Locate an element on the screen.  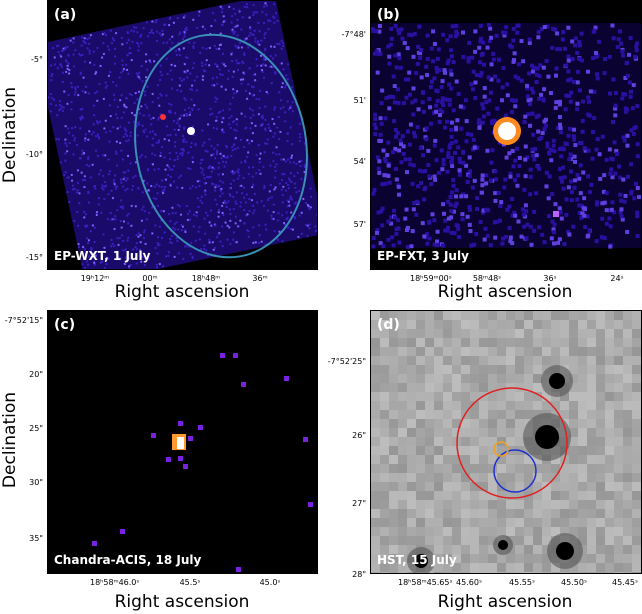
star is located at coordinates (503, 545).